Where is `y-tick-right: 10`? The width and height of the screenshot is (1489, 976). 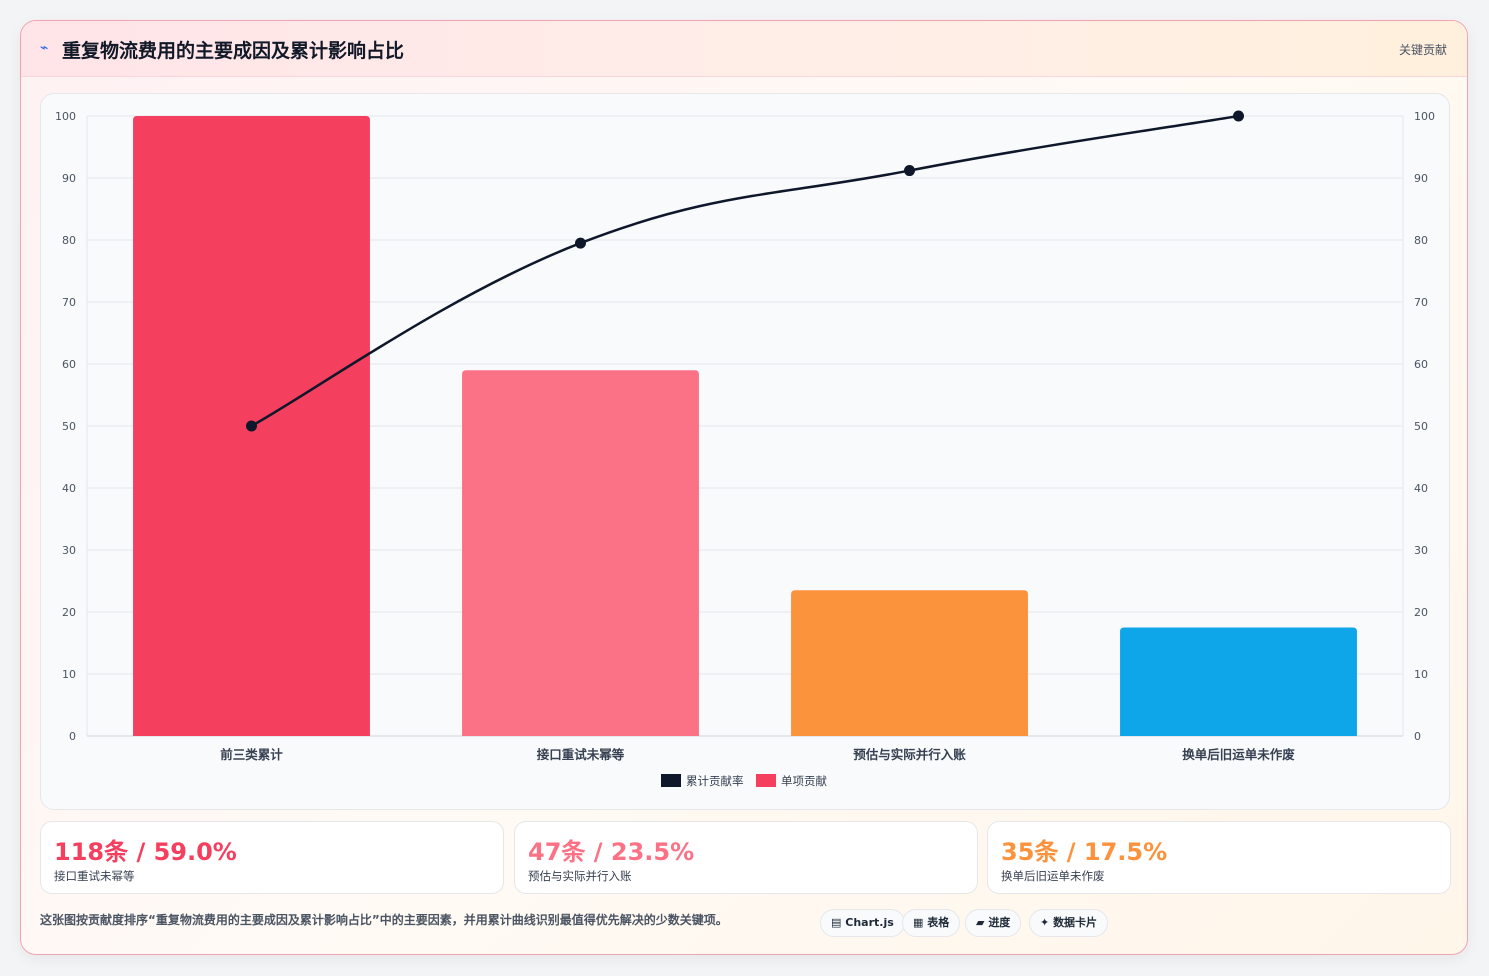 y-tick-right: 10 is located at coordinates (1421, 674).